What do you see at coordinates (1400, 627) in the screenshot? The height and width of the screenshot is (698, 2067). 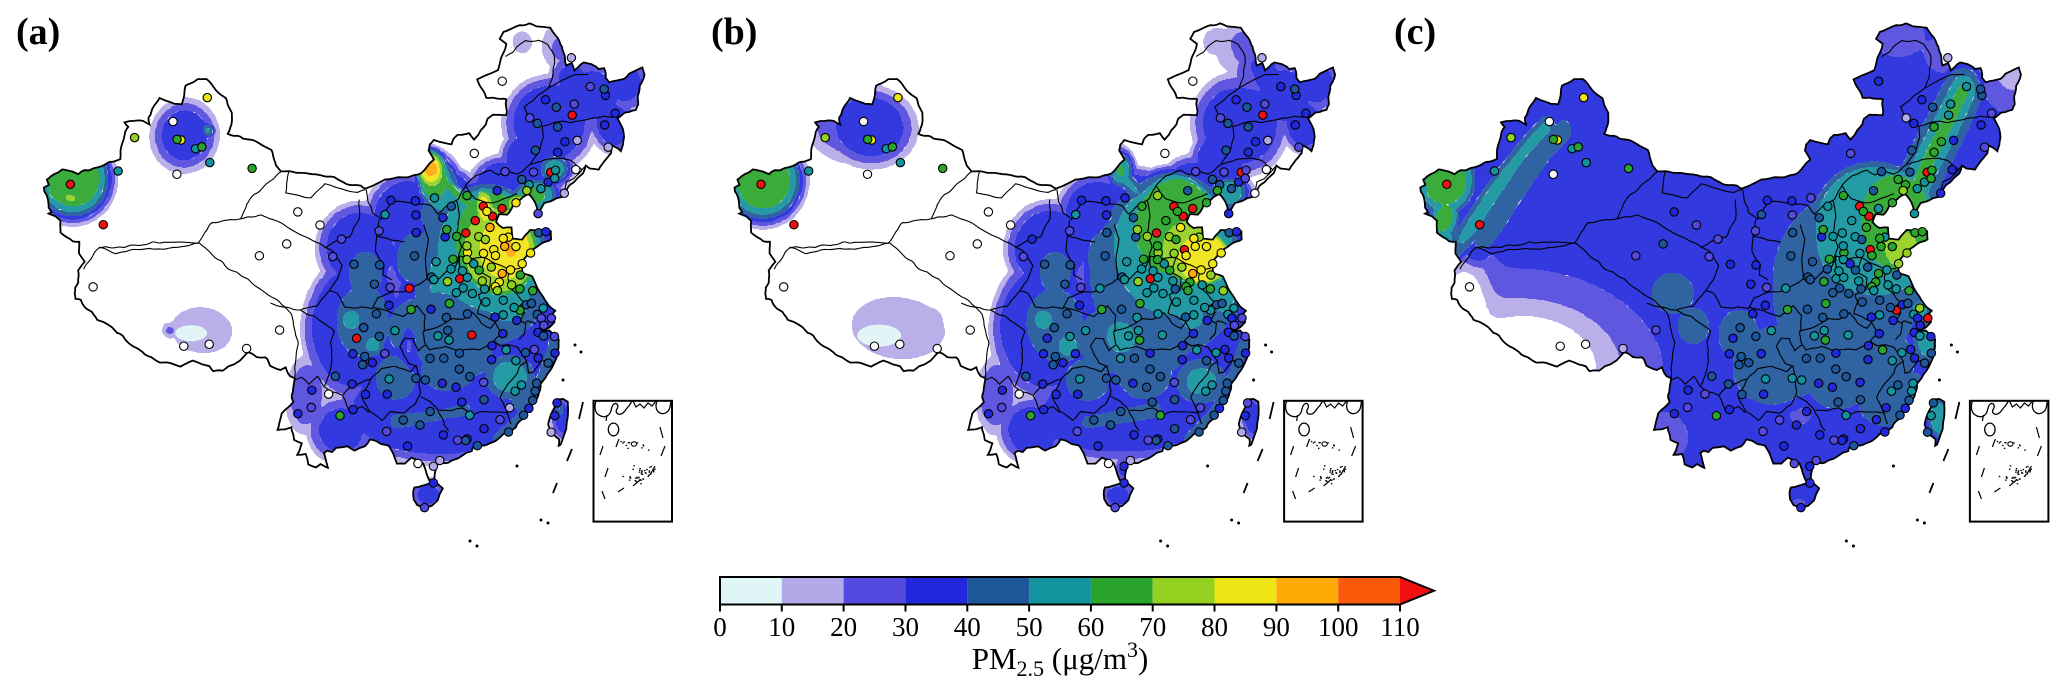 I see `svg-text: 110` at bounding box center [1400, 627].